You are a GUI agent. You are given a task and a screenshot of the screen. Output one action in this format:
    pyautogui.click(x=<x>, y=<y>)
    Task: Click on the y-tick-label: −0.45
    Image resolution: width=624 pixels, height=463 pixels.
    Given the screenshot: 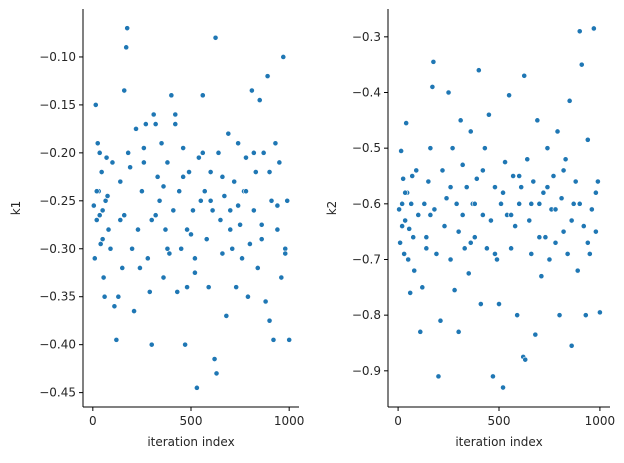 What is the action you would take?
    pyautogui.click(x=57, y=393)
    